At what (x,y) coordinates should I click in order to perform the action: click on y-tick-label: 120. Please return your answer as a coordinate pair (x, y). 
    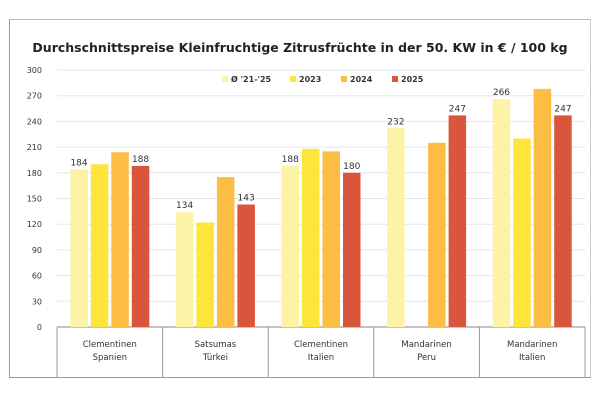
    Looking at the image, I should click on (34, 224).